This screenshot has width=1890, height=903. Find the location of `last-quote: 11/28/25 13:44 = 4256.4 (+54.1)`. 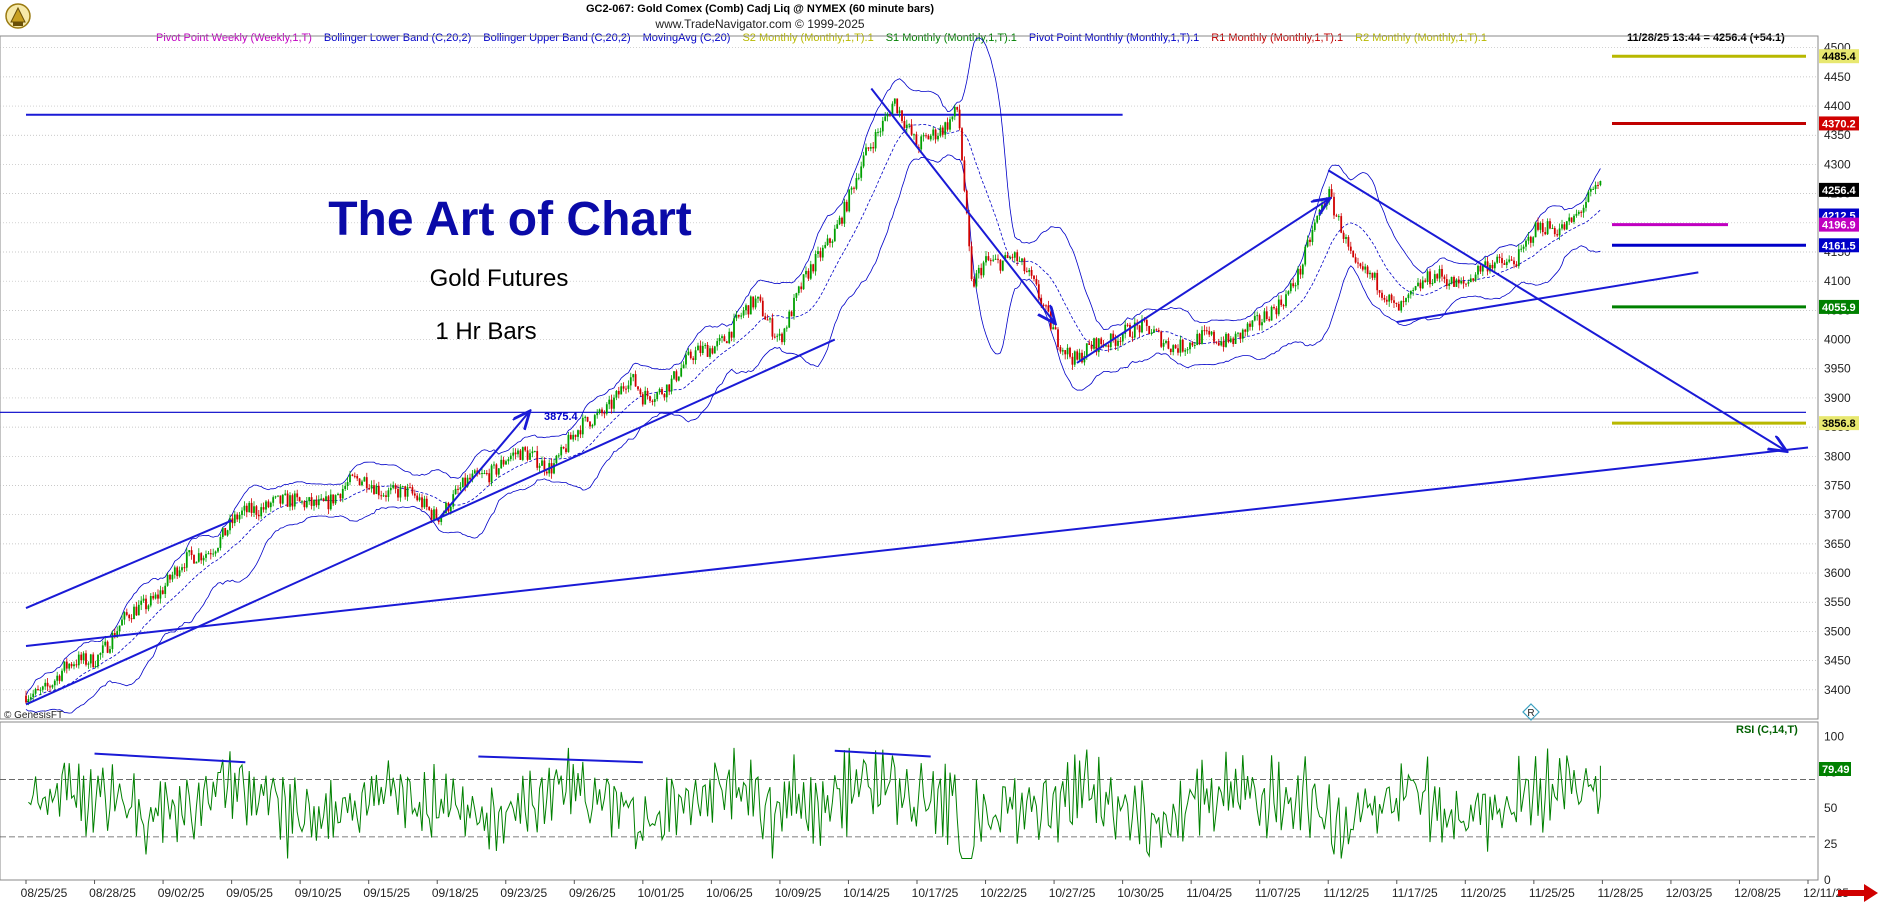

last-quote: 11/28/25 13:44 = 4256.4 (+54.1) is located at coordinates (1706, 38).